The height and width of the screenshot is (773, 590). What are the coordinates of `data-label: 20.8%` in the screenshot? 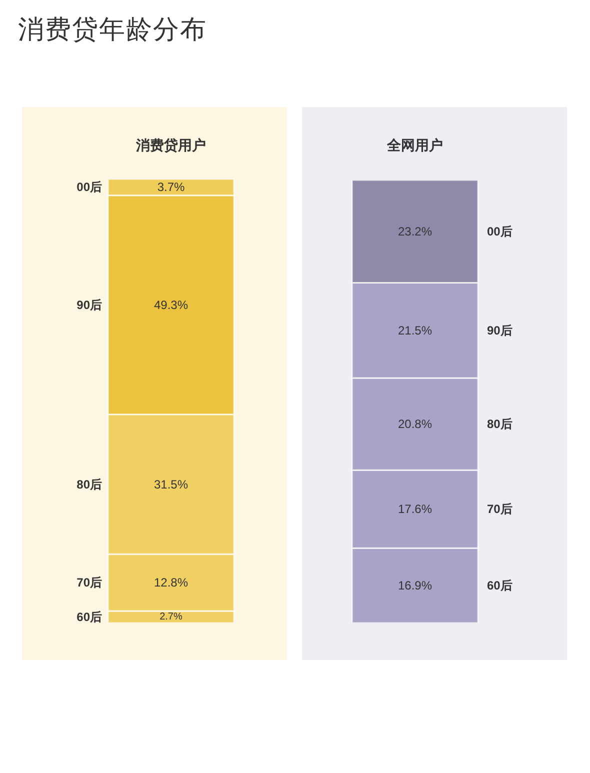 It's located at (415, 424).